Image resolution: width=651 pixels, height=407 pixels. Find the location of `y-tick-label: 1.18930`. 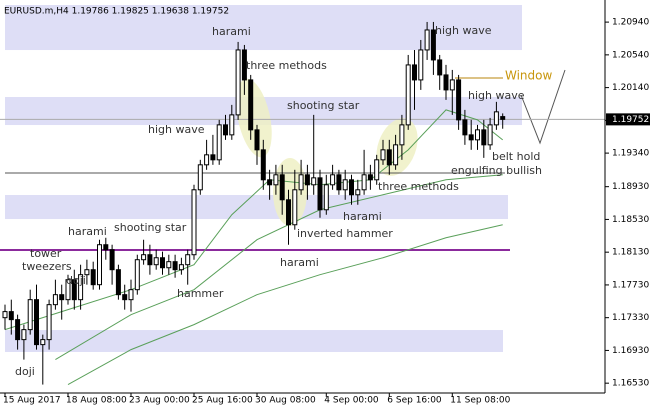

y-tick-label: 1.18930 is located at coordinates (630, 187).